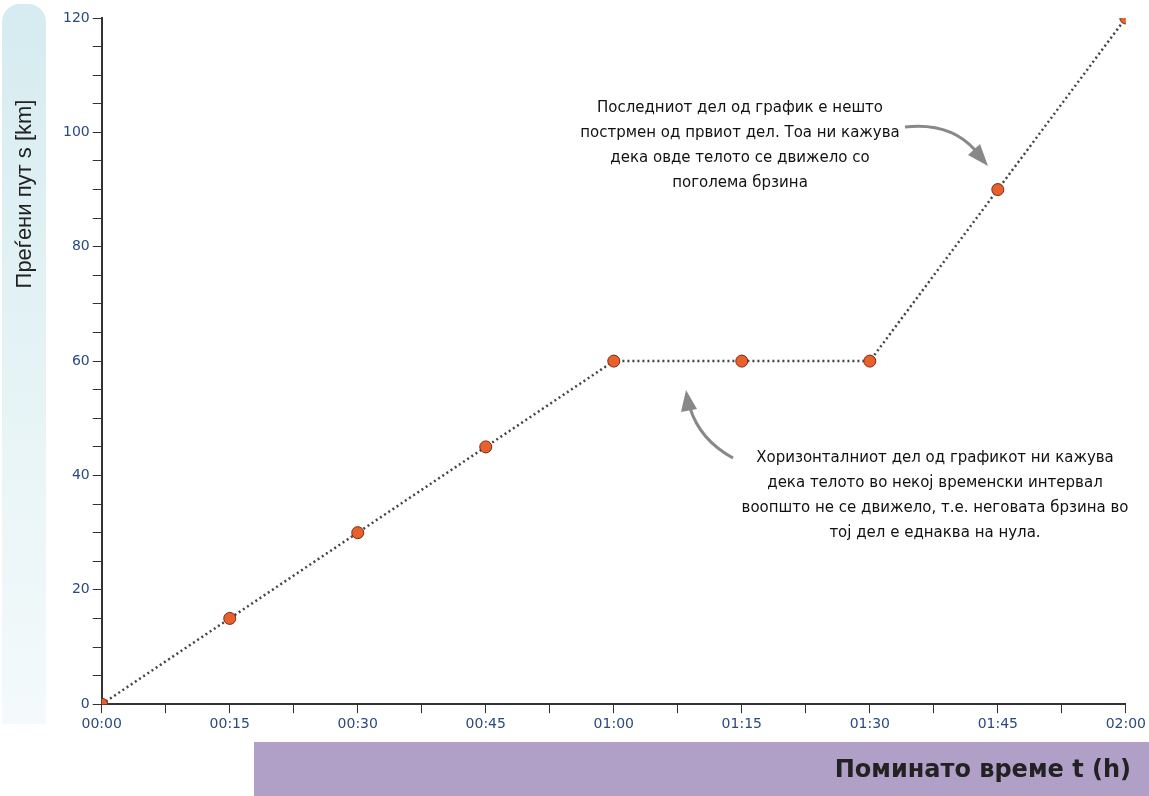  What do you see at coordinates (80, 245) in the screenshot?
I see `y-tick-label: 80` at bounding box center [80, 245].